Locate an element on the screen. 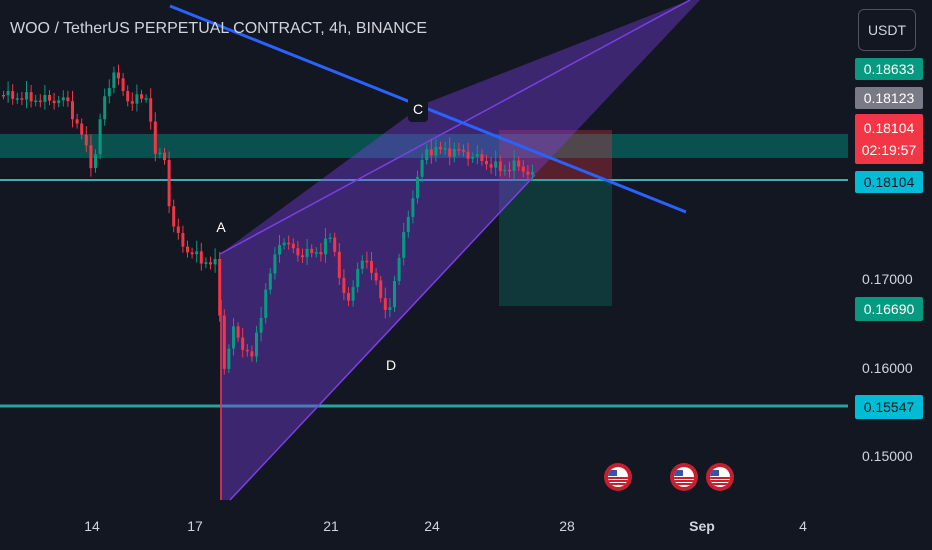 The height and width of the screenshot is (550, 932). last-price-value: 0.18104 is located at coordinates (889, 128).